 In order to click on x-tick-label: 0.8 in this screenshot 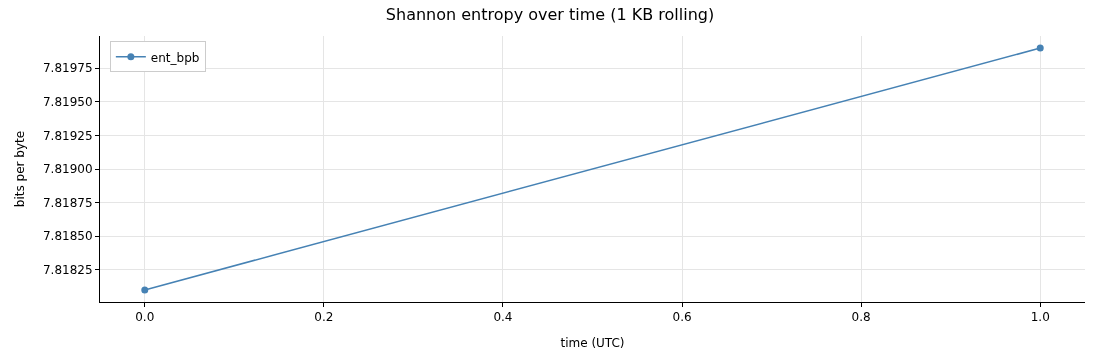, I will do `click(861, 317)`.